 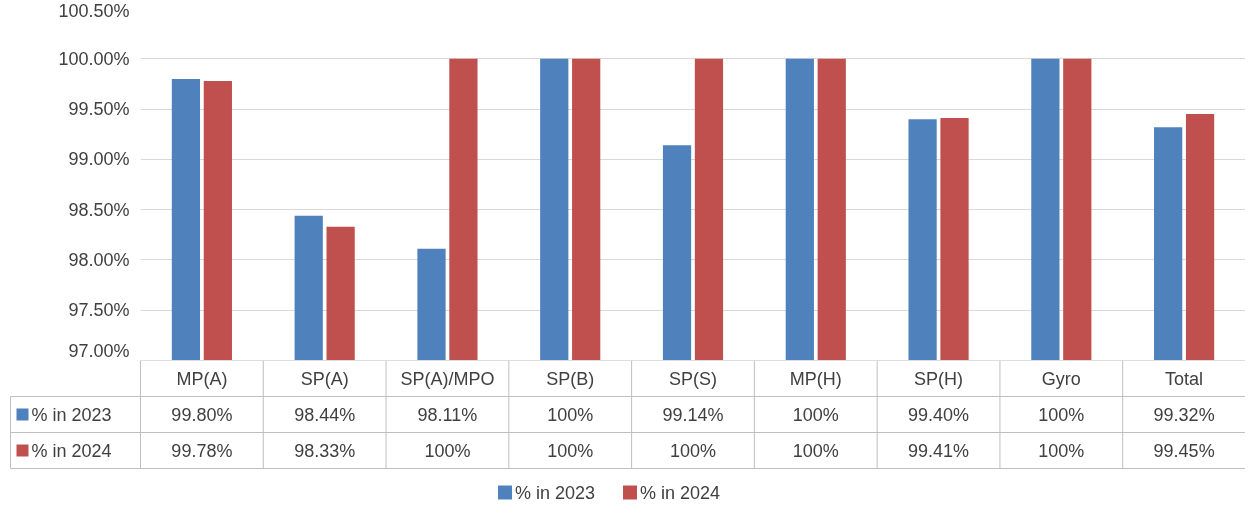 I want to click on data-label: 99.45%, so click(x=1184, y=450).